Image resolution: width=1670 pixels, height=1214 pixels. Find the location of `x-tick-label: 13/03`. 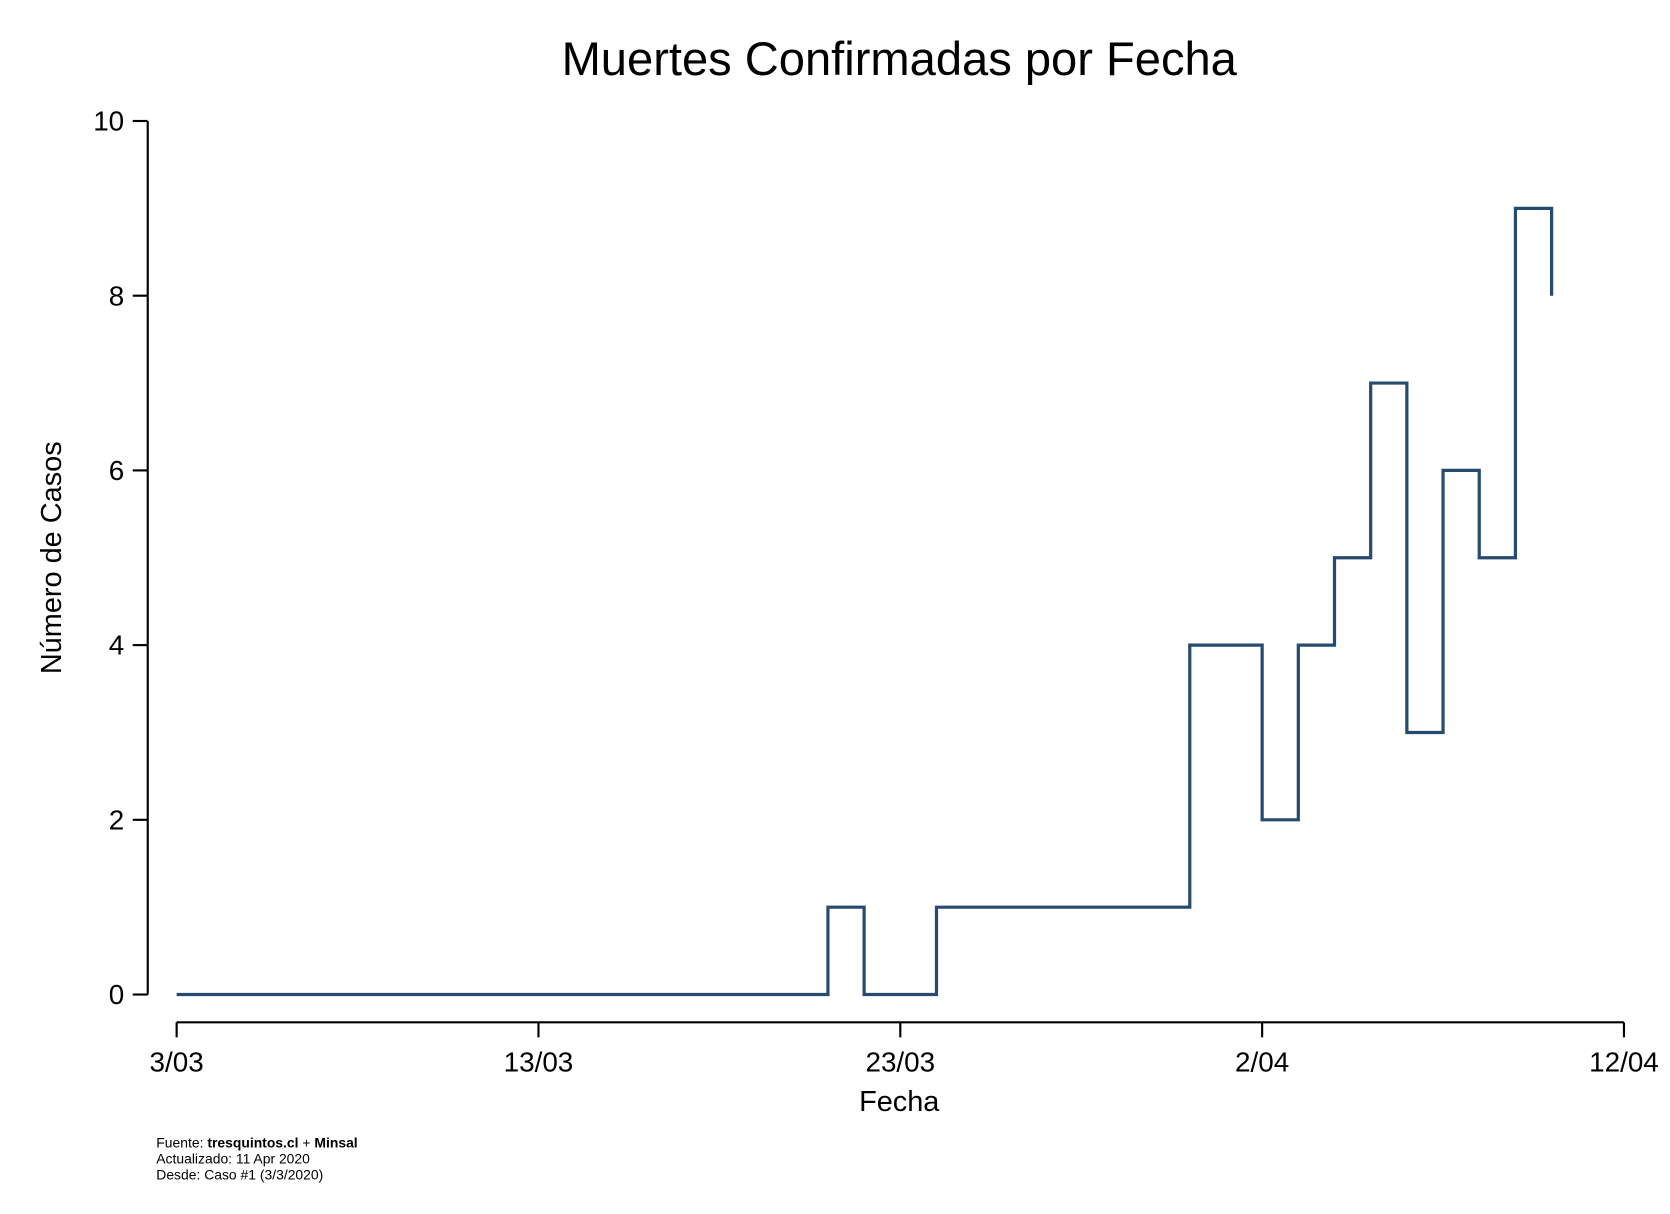

x-tick-label: 13/03 is located at coordinates (539, 1062).